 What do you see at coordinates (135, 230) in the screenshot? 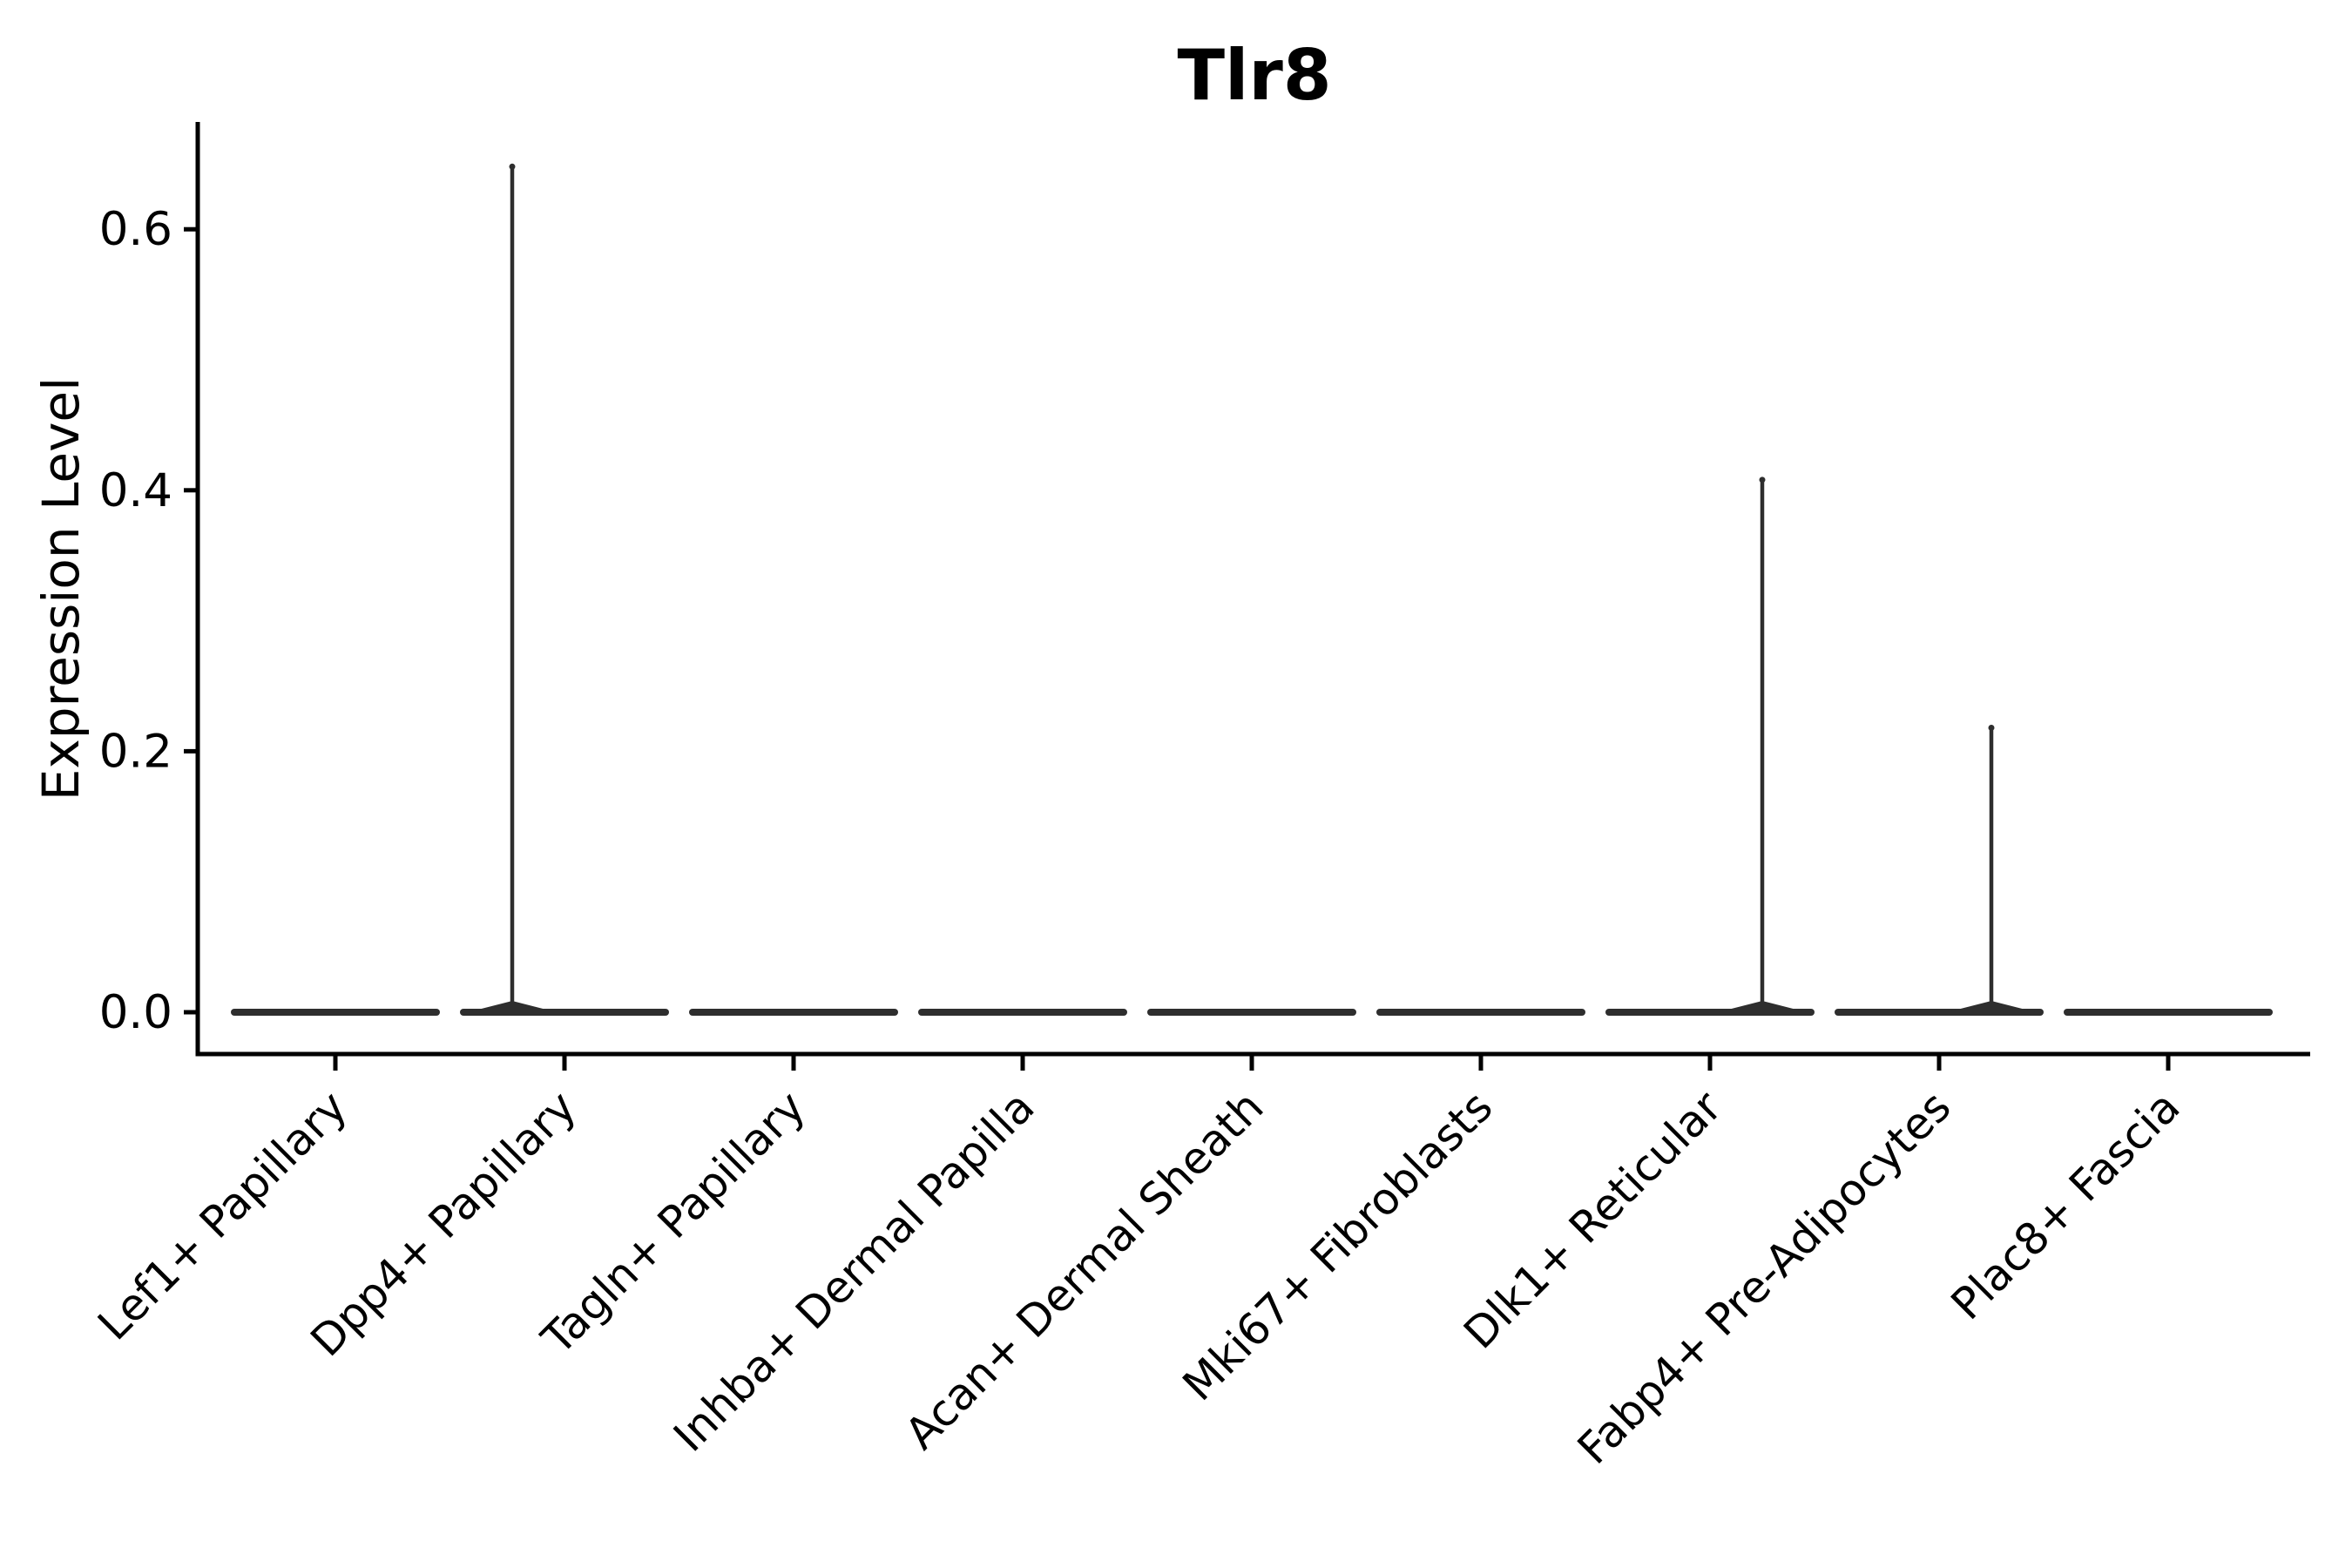
I see `y-tick-label: 0.6` at bounding box center [135, 230].